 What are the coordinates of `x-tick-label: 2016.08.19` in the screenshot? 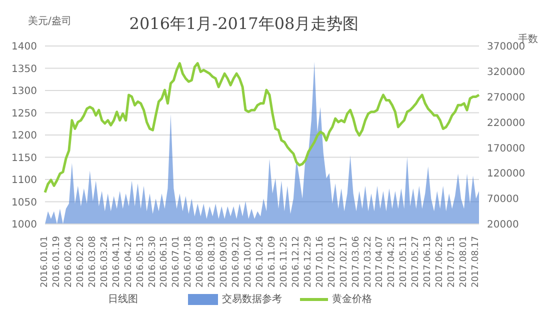 It's located at (213, 262).